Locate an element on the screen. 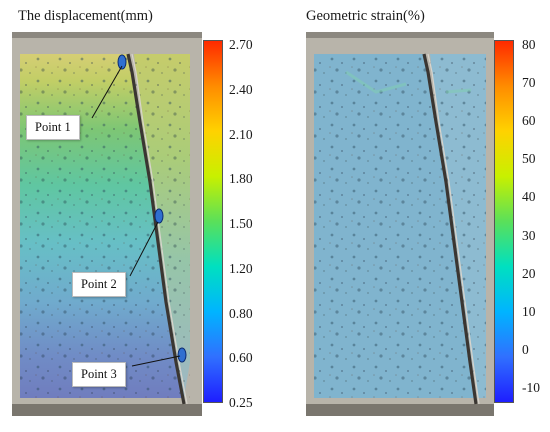  point-1-label: Point 1 is located at coordinates (53, 127).